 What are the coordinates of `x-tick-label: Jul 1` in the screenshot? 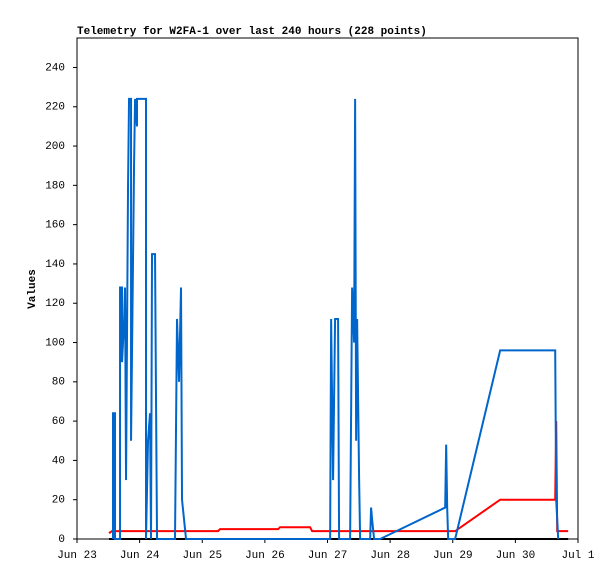 It's located at (577, 556).